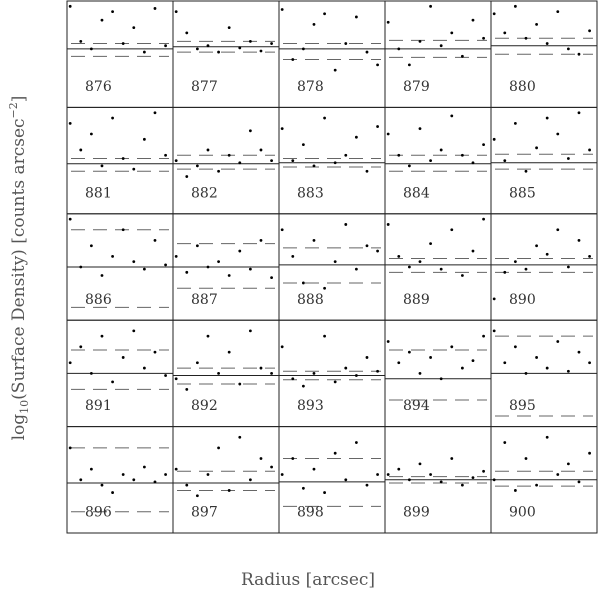 Image resolution: width=600 pixels, height=600 pixels. I want to click on panel-label: 892, so click(204, 406).